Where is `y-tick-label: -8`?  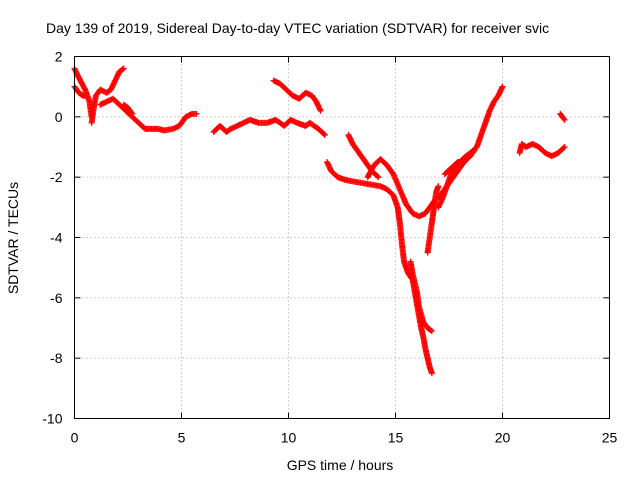 y-tick-label: -8 is located at coordinates (56, 358).